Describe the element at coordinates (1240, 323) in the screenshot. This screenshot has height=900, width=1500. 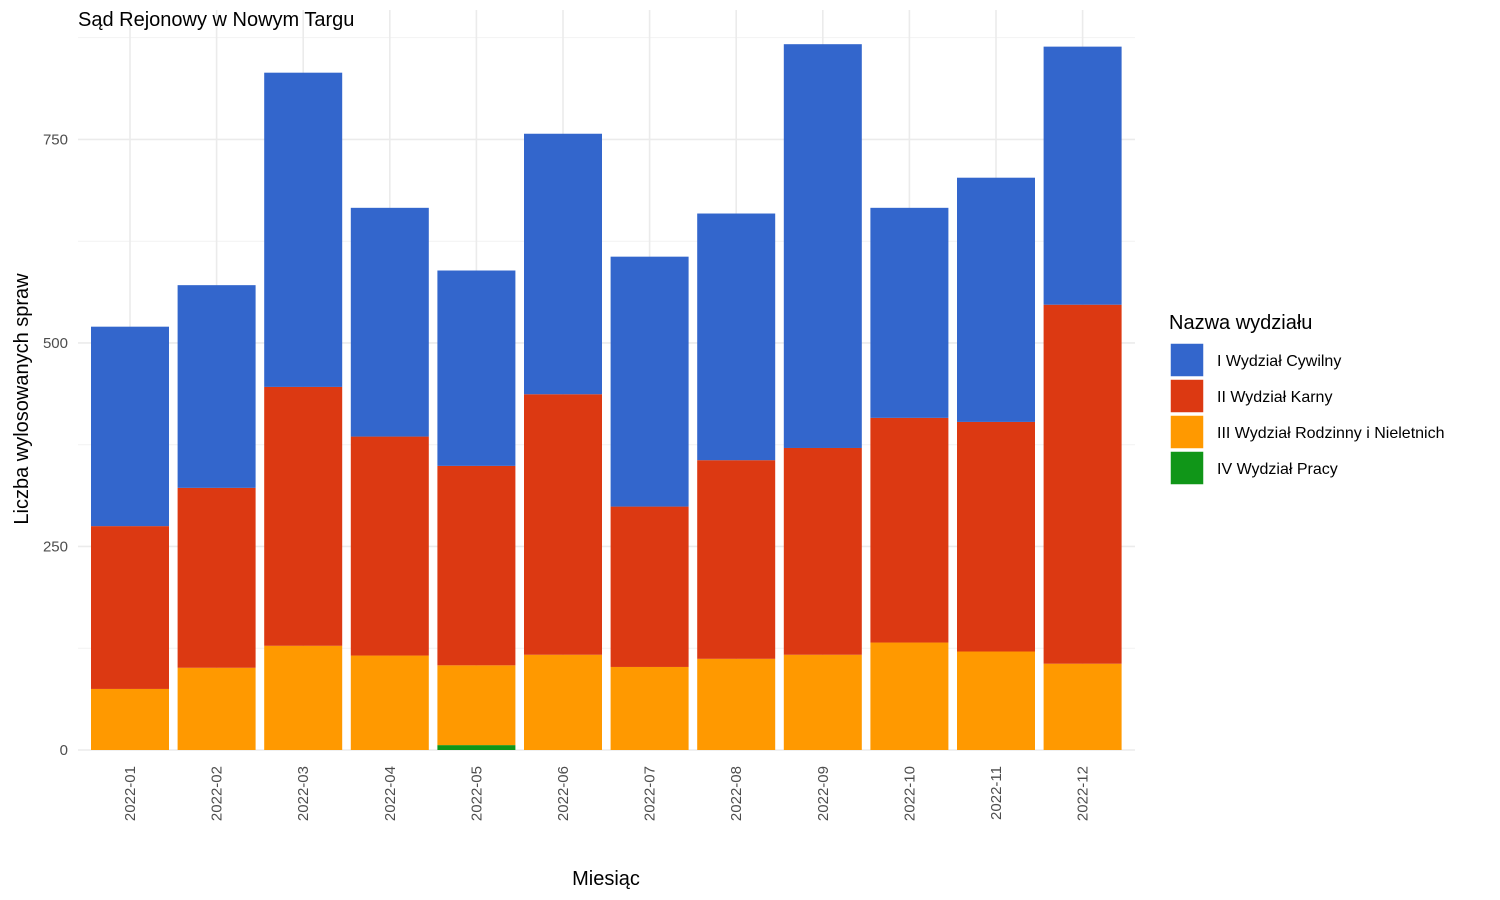
I see `legend-title: Nazwa wydziału` at that location.